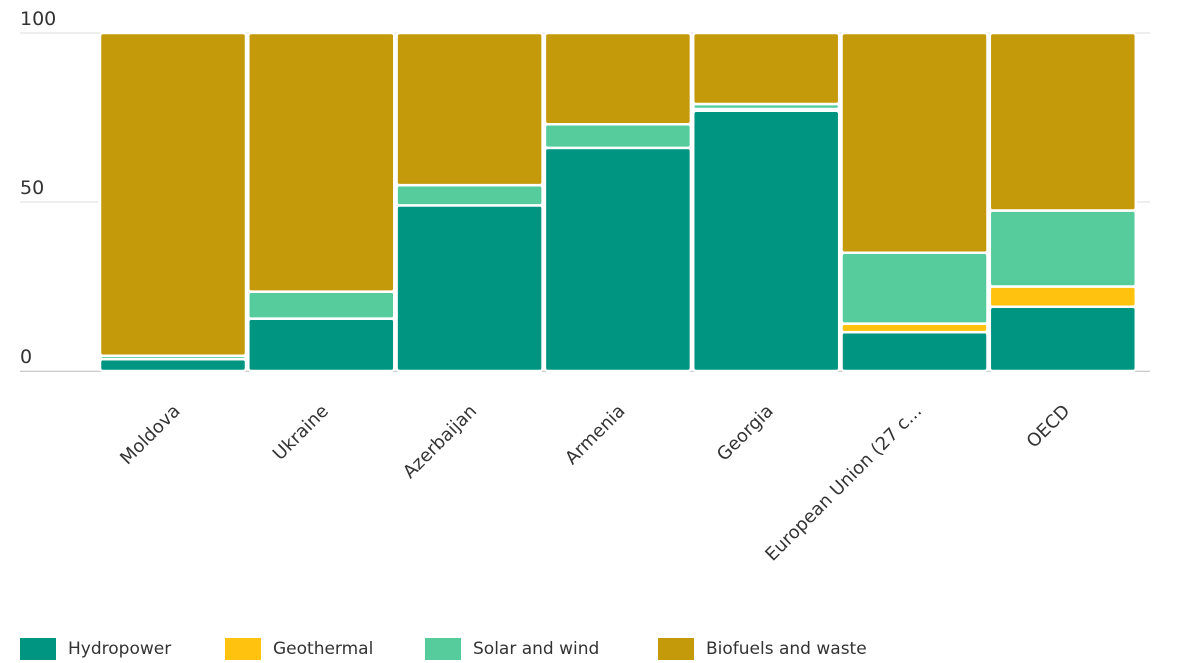 This screenshot has height=663, width=1188. What do you see at coordinates (1063, 297) in the screenshot?
I see `bar-oecd-geothermal` at bounding box center [1063, 297].